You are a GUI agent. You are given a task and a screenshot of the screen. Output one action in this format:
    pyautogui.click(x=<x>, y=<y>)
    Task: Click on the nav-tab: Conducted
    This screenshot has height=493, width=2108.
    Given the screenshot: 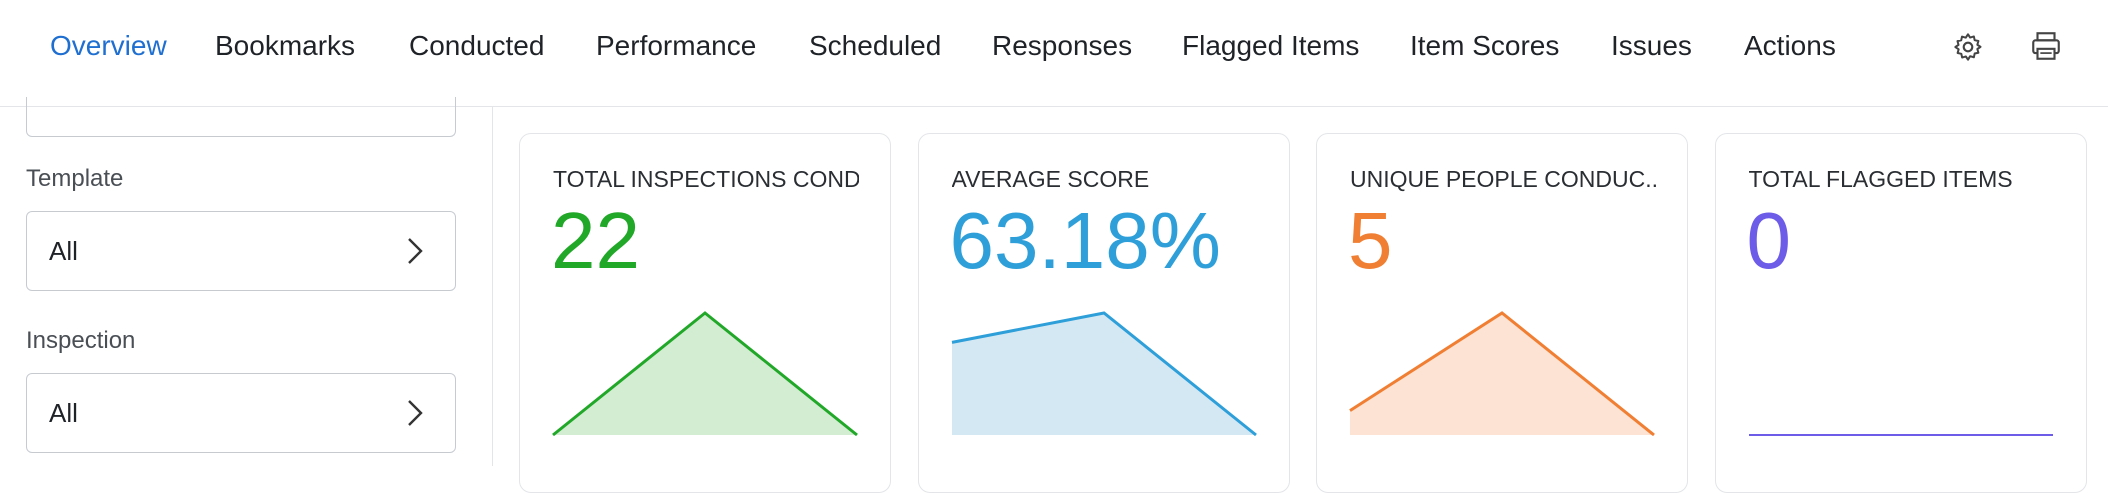 What is the action you would take?
    pyautogui.click(x=477, y=45)
    